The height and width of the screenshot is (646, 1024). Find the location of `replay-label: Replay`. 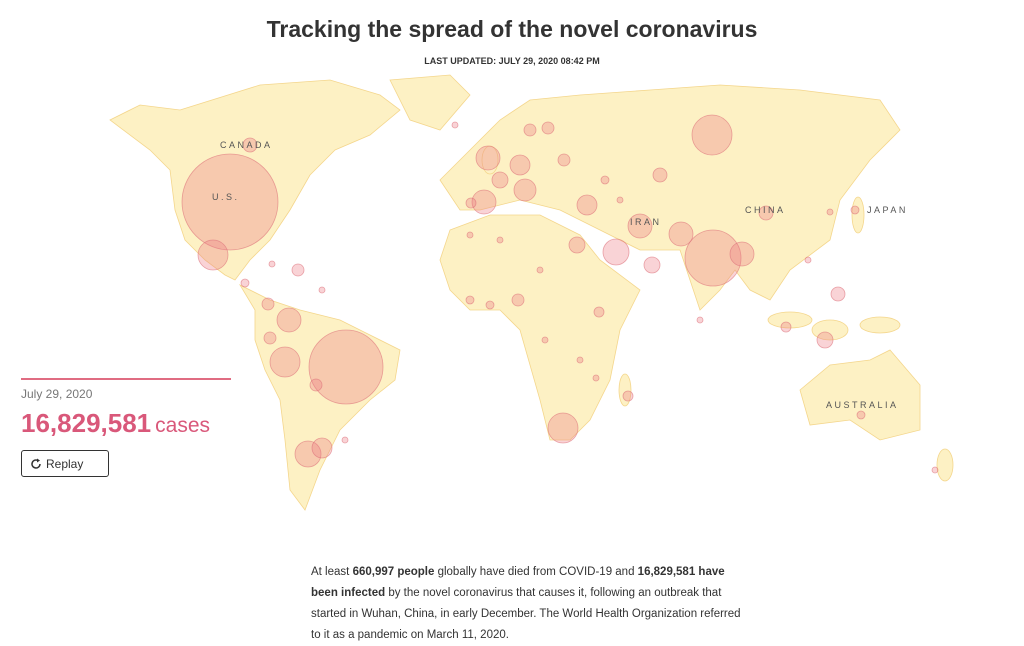

replay-label: Replay is located at coordinates (65, 463).